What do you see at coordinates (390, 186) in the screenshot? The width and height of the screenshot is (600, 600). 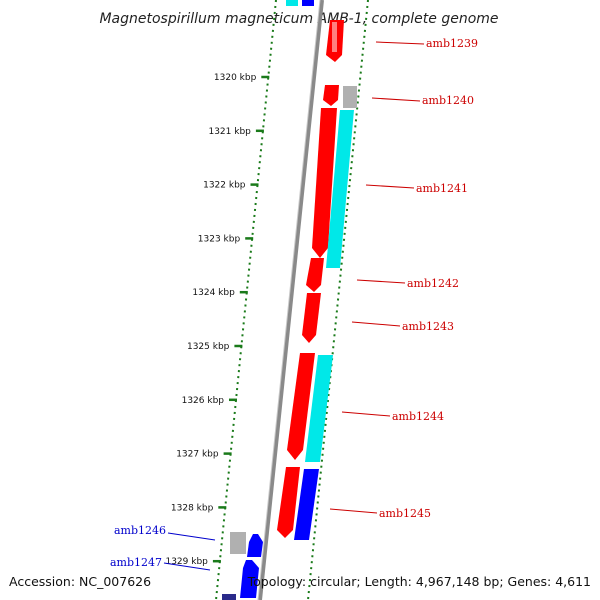 I see `callout-amb1241` at bounding box center [390, 186].